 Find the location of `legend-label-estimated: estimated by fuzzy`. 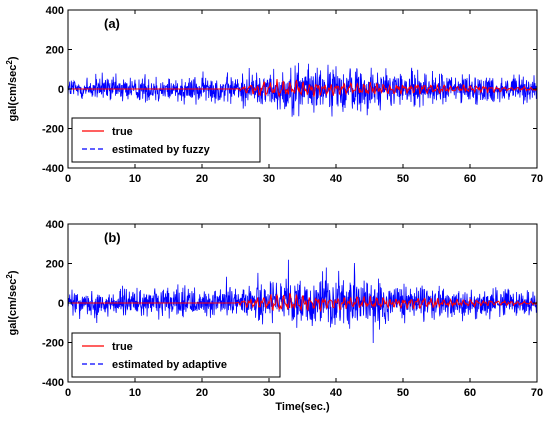

legend-label-estimated: estimated by fuzzy is located at coordinates (161, 150).